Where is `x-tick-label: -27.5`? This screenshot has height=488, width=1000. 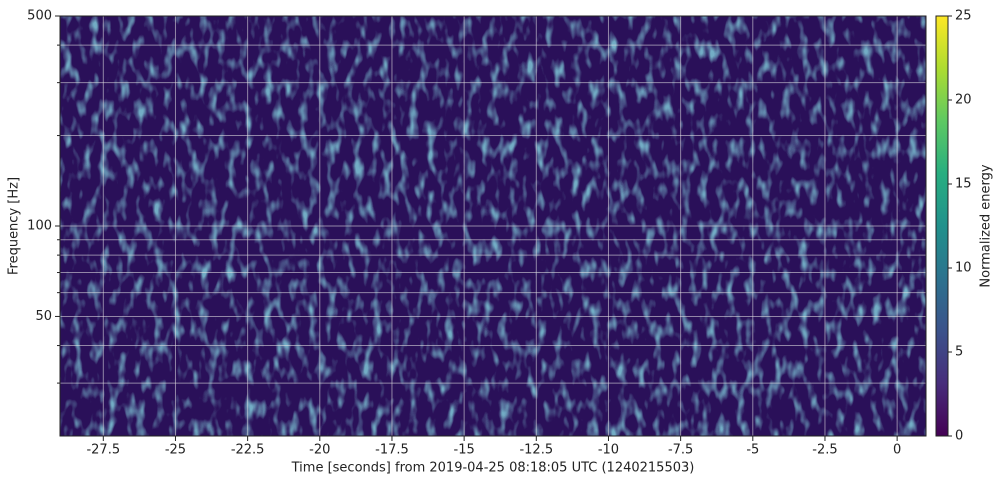
x-tick-label: -27.5 is located at coordinates (103, 450).